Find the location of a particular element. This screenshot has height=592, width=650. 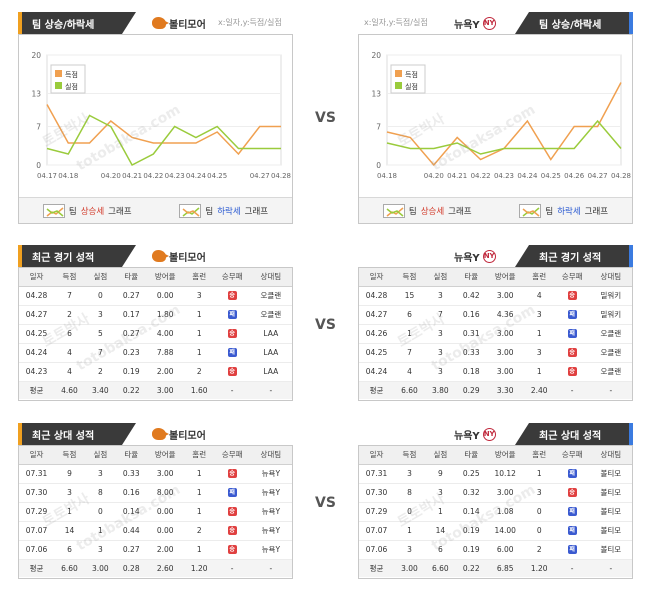

table-cell: 04.25 is located at coordinates (377, 353).